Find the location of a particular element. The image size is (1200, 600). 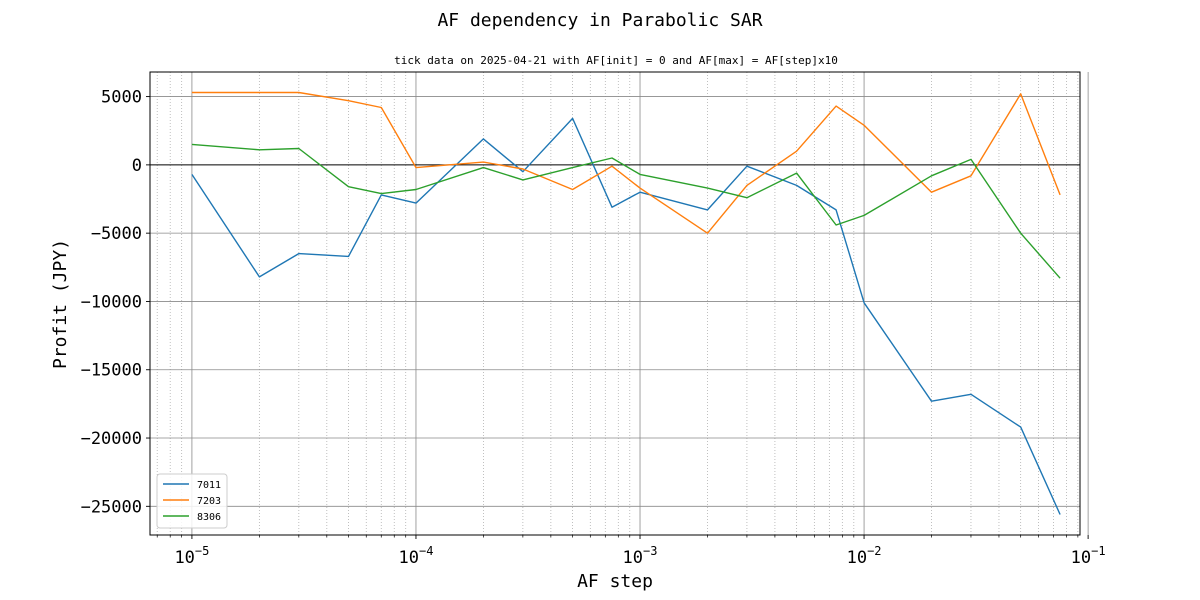

y-tick-label: −20000 is located at coordinates (111, 439).